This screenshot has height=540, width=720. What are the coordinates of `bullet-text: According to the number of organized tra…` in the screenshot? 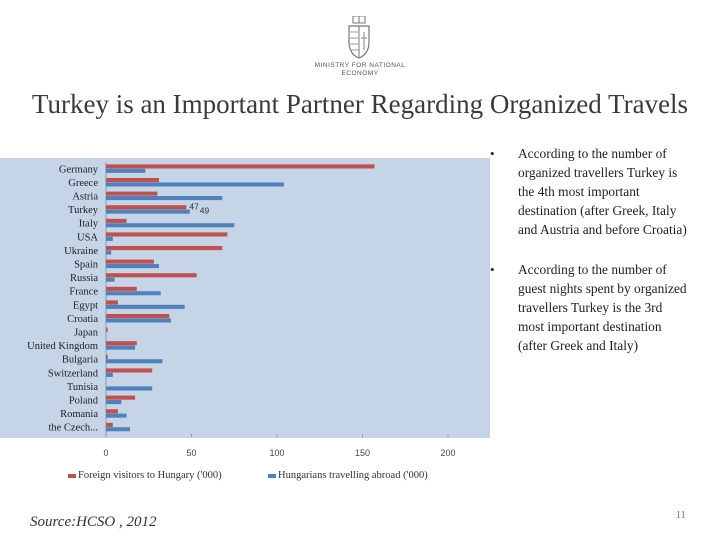 It's located at (602, 191).